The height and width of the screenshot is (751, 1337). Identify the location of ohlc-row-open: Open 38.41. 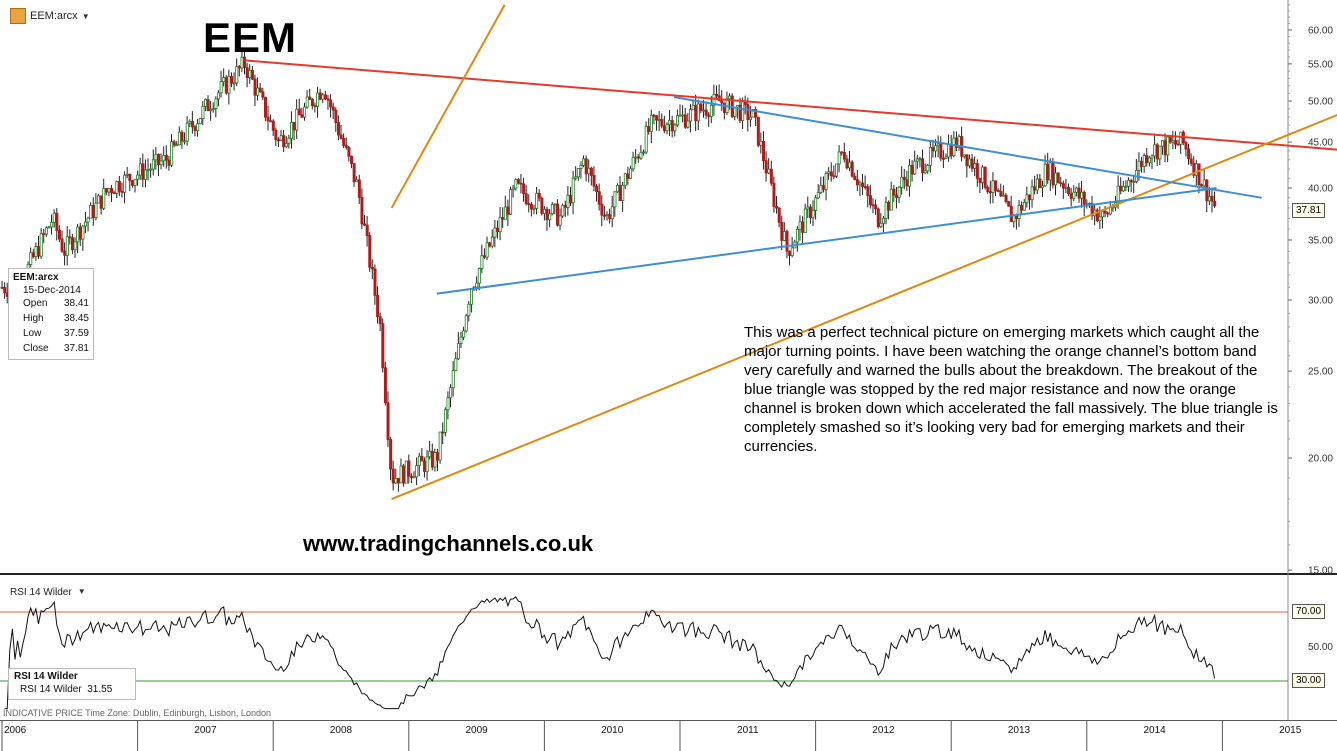
(56, 303).